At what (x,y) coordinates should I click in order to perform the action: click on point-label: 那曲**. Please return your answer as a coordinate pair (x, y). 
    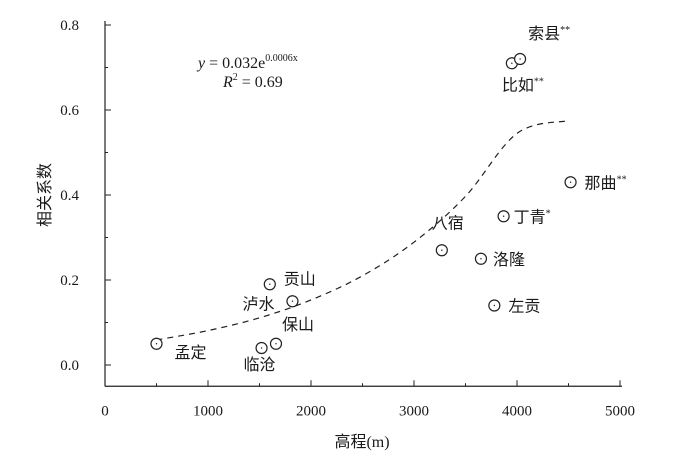
    Looking at the image, I should click on (606, 183).